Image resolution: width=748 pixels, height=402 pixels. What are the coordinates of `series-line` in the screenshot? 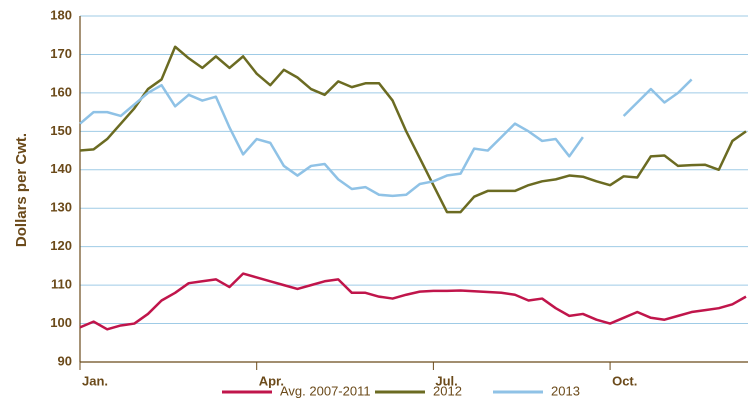 It's located at (413, 301).